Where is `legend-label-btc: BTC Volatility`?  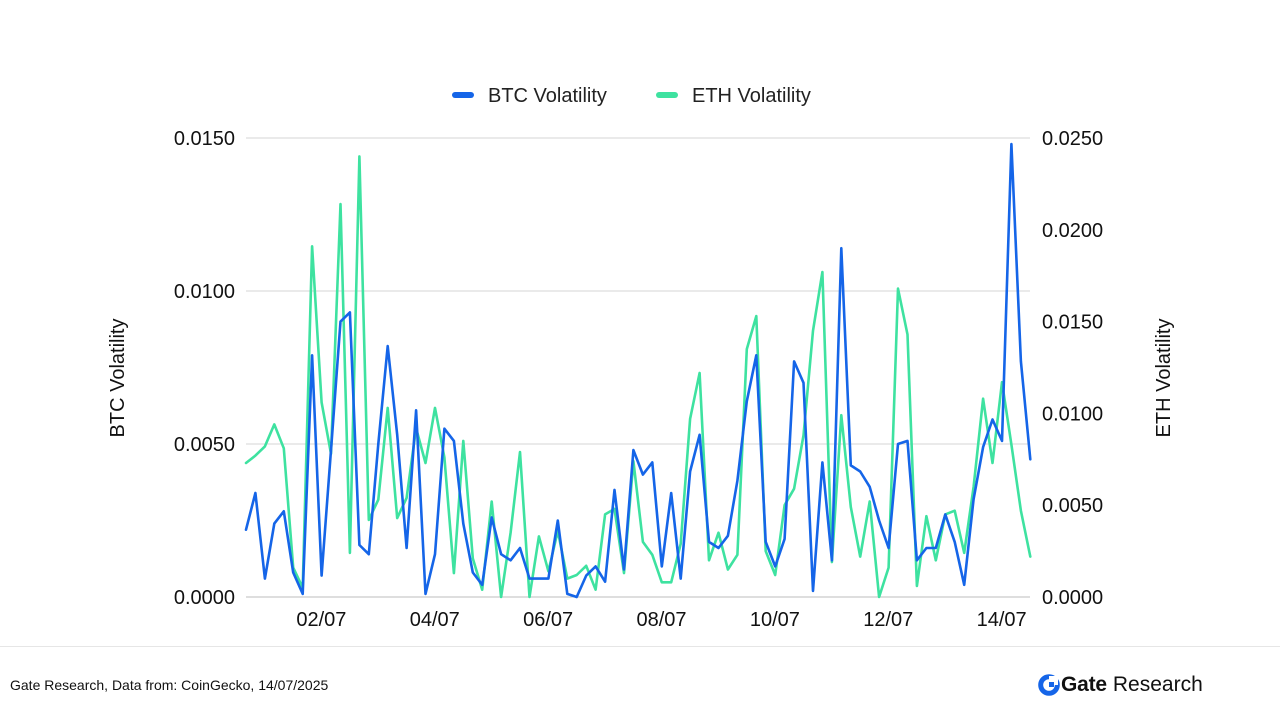
legend-label-btc: BTC Volatility is located at coordinates (547, 96).